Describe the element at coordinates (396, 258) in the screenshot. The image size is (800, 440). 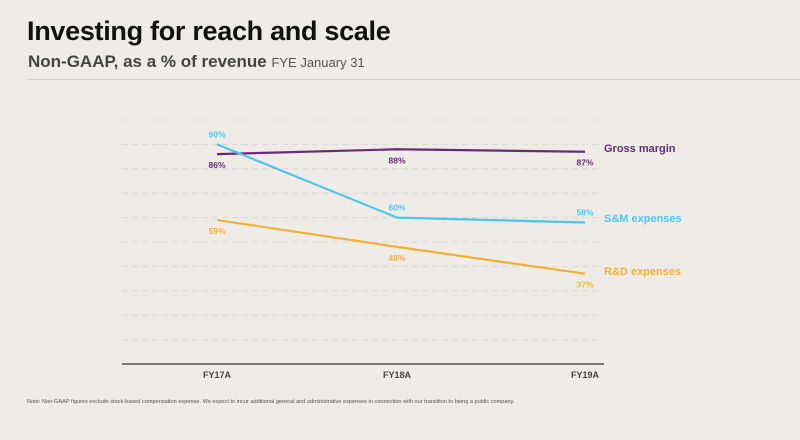
I see `data-label: 48%` at that location.